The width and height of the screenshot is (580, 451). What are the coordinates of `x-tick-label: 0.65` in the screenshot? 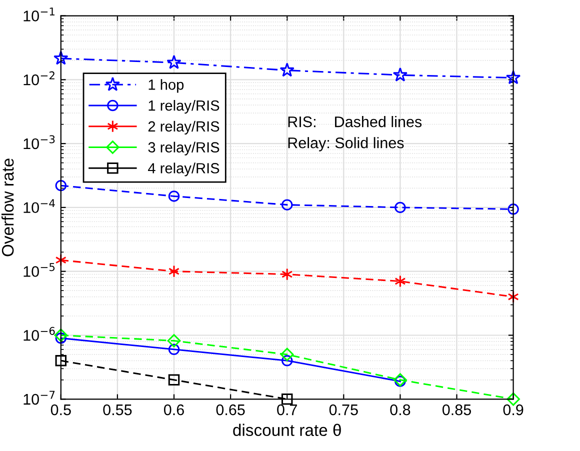 It's located at (230, 410).